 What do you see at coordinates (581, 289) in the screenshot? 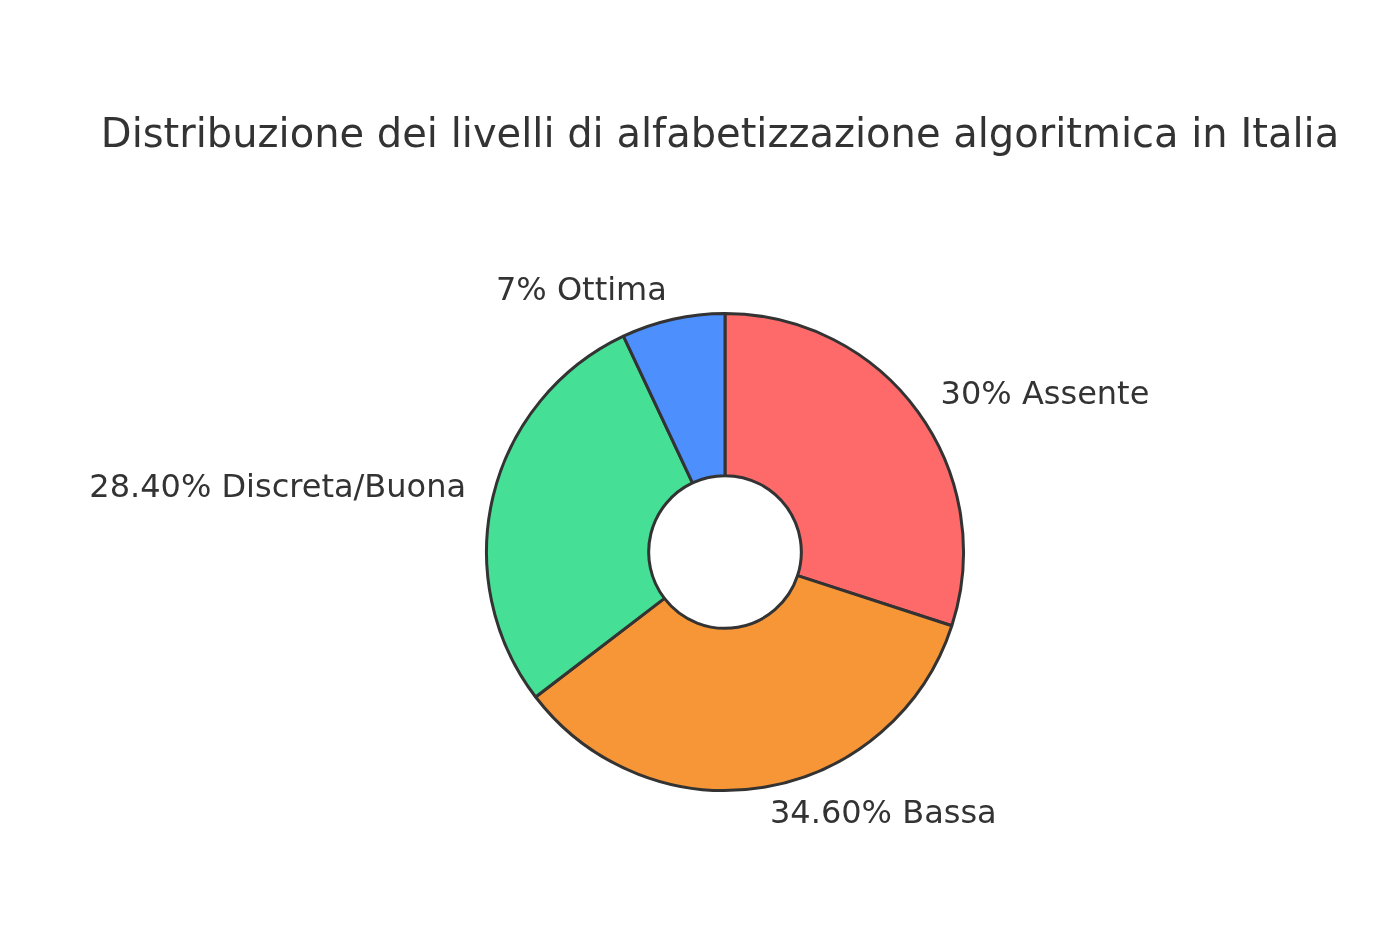
I see `slice-label: 7% Ottima` at bounding box center [581, 289].